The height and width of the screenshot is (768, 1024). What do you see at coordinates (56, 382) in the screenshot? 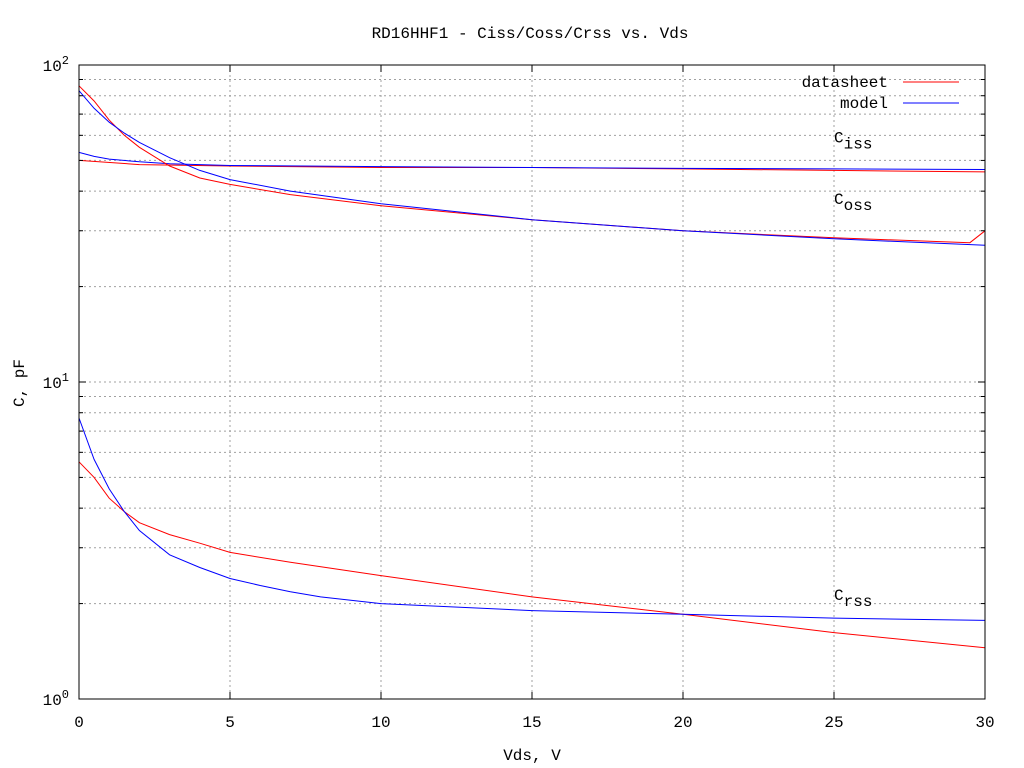
I see `y-tick-label: 10¹` at bounding box center [56, 382].